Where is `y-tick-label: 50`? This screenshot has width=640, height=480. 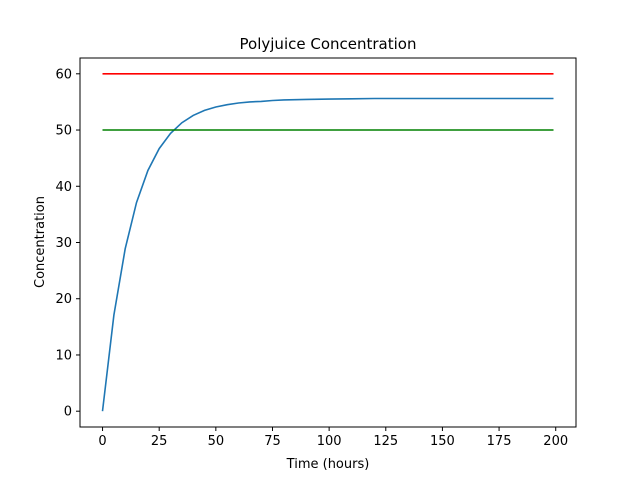 y-tick-label: 50 is located at coordinates (63, 131).